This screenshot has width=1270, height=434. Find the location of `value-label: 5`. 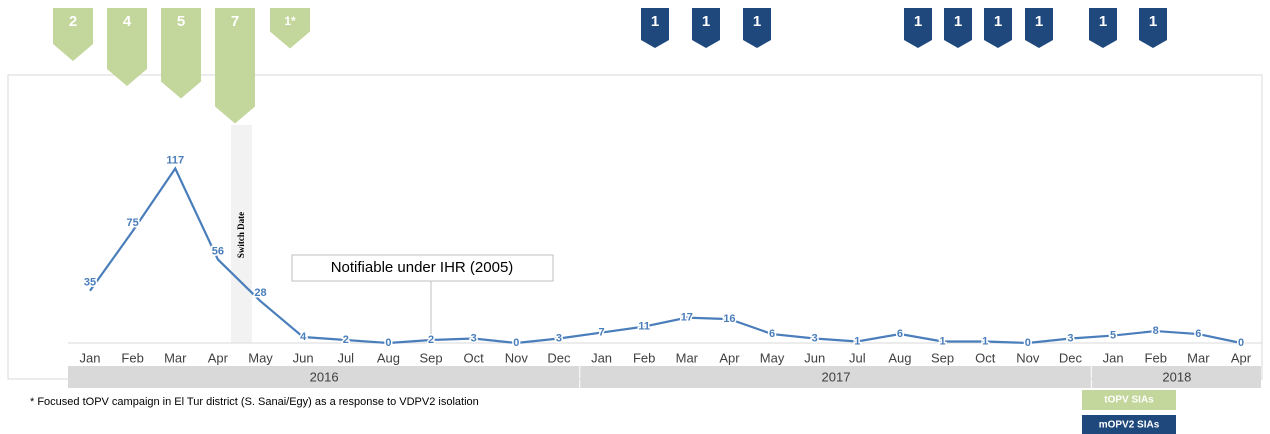

value-label: 5 is located at coordinates (1113, 335).